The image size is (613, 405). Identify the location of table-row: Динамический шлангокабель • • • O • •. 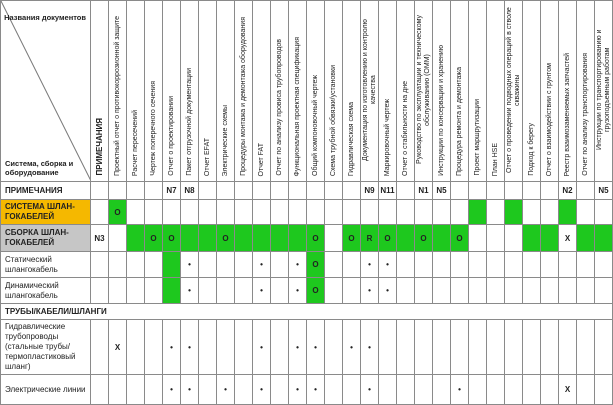
(306, 290).